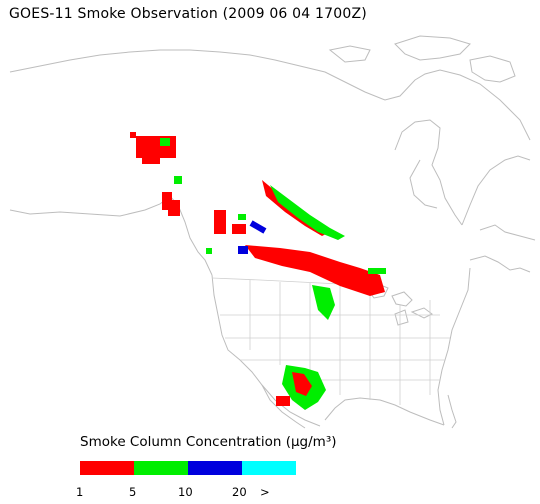  What do you see at coordinates (294, 389) in the screenshot?
I see `smoke-southwest-low` at bounding box center [294, 389].